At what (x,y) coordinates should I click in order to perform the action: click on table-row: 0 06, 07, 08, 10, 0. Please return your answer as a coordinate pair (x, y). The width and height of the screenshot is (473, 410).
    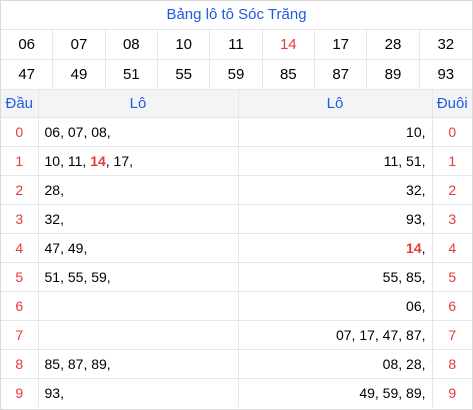
    Looking at the image, I should click on (236, 132).